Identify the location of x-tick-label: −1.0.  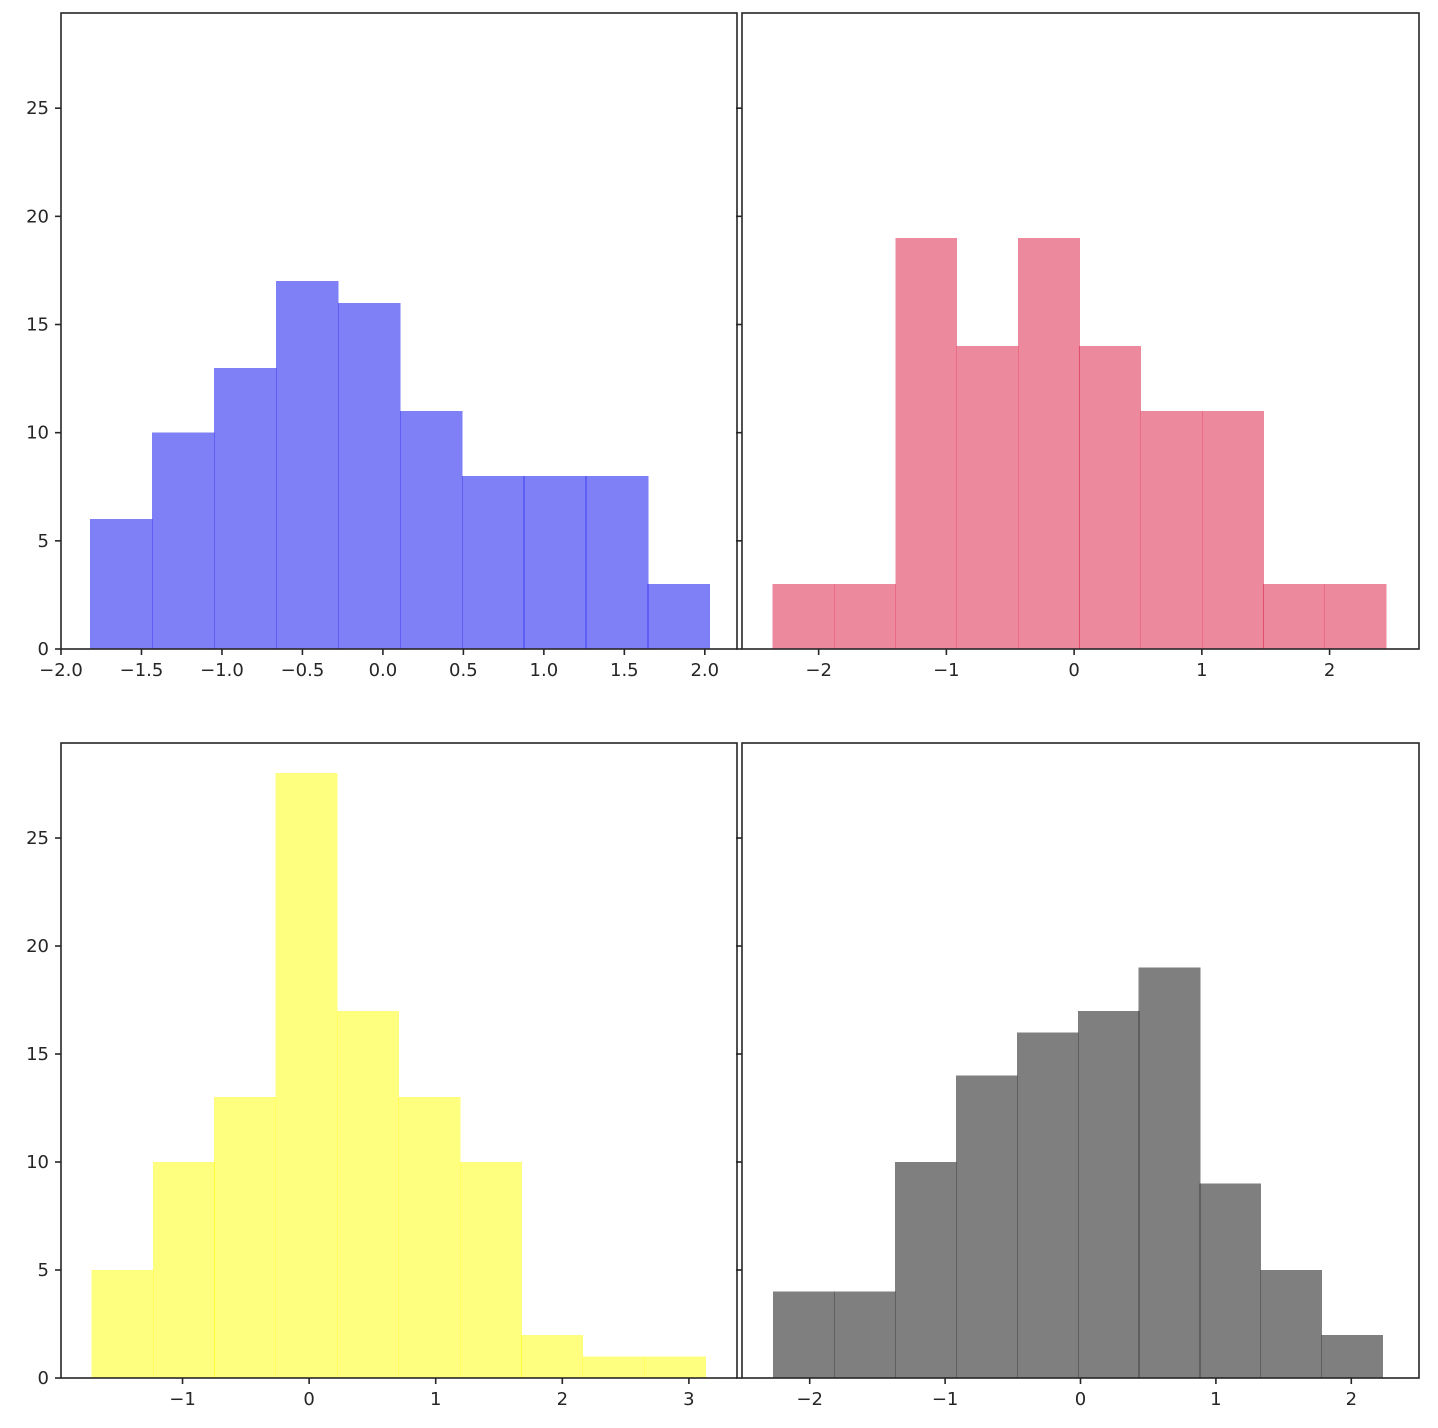
(222, 670).